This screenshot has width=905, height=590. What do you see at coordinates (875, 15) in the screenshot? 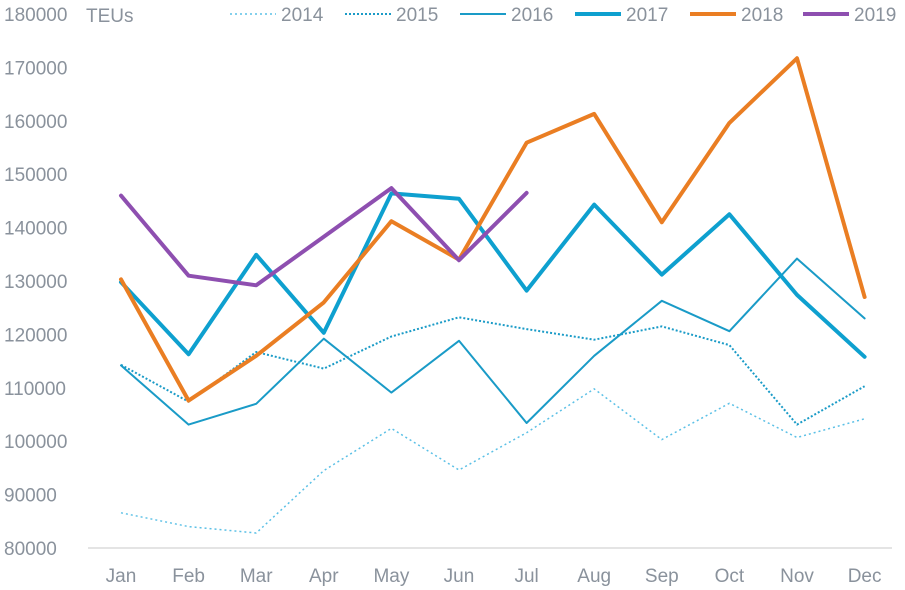
I see `legend-label-2019: 2019` at bounding box center [875, 15].